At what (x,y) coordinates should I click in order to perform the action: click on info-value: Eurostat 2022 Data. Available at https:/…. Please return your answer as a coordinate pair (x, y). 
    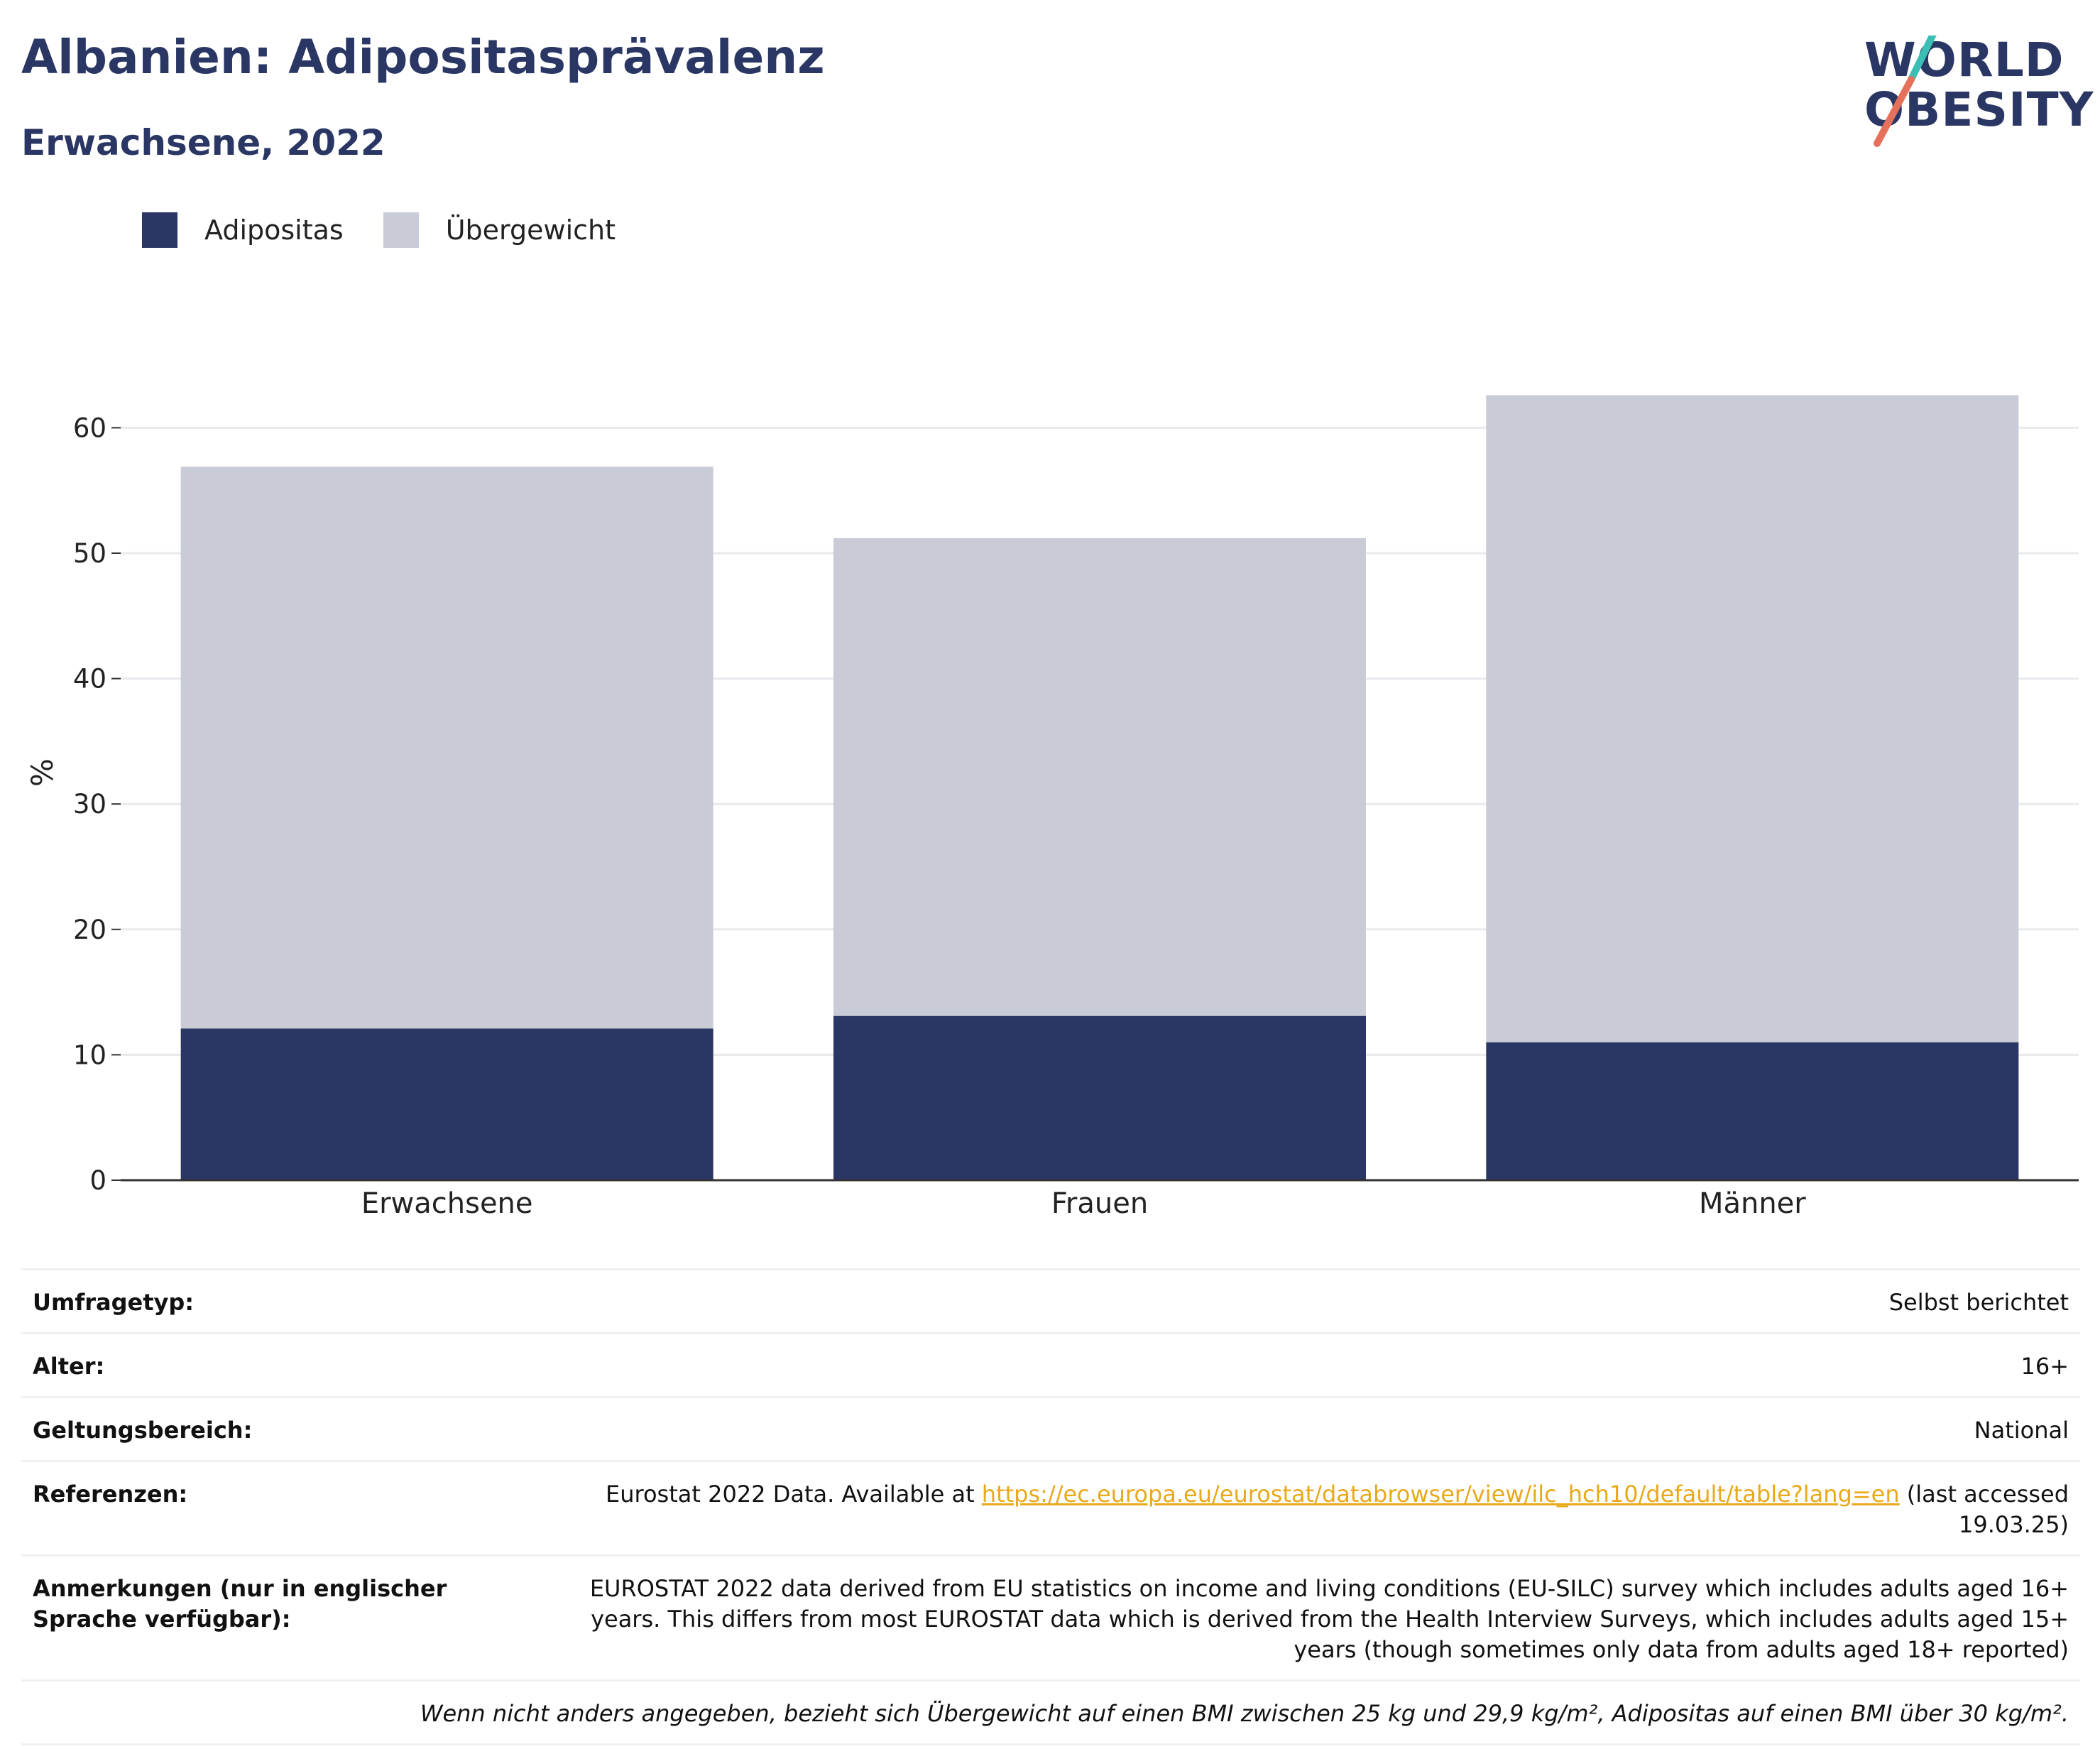
    Looking at the image, I should click on (1306, 1509).